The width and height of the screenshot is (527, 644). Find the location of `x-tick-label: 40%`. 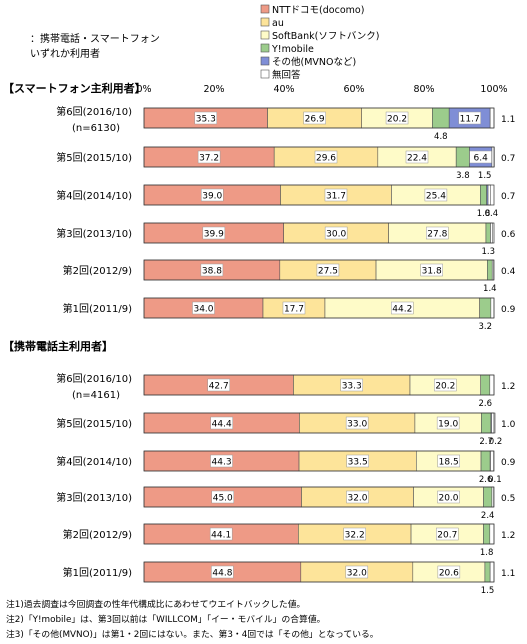

x-tick-label: 40% is located at coordinates (283, 89).